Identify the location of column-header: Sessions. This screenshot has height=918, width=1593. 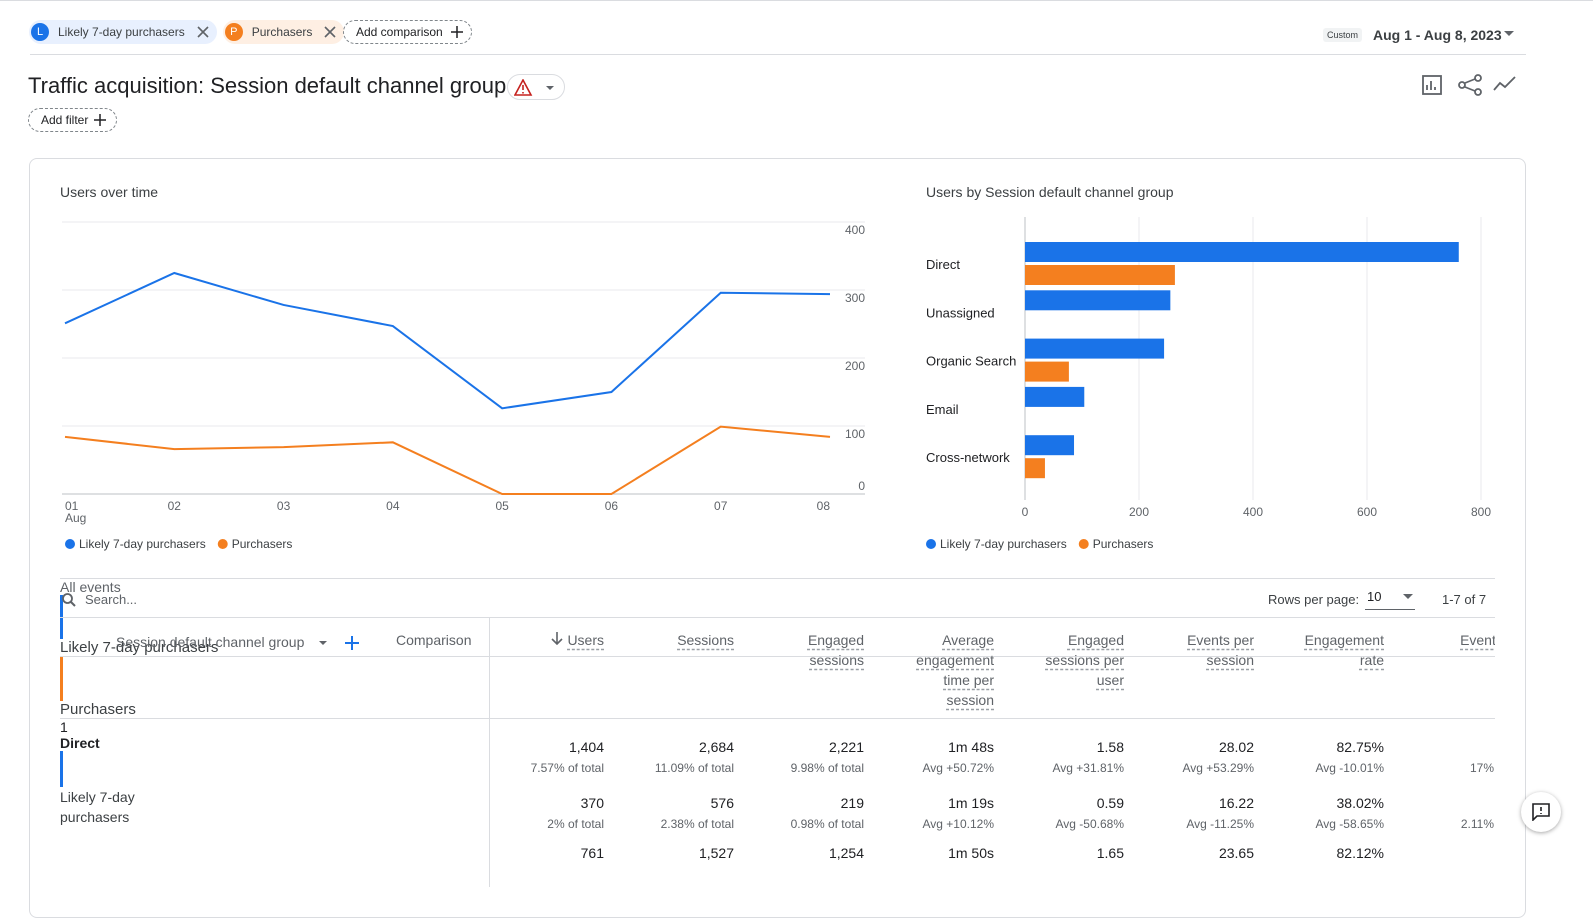
(689, 640).